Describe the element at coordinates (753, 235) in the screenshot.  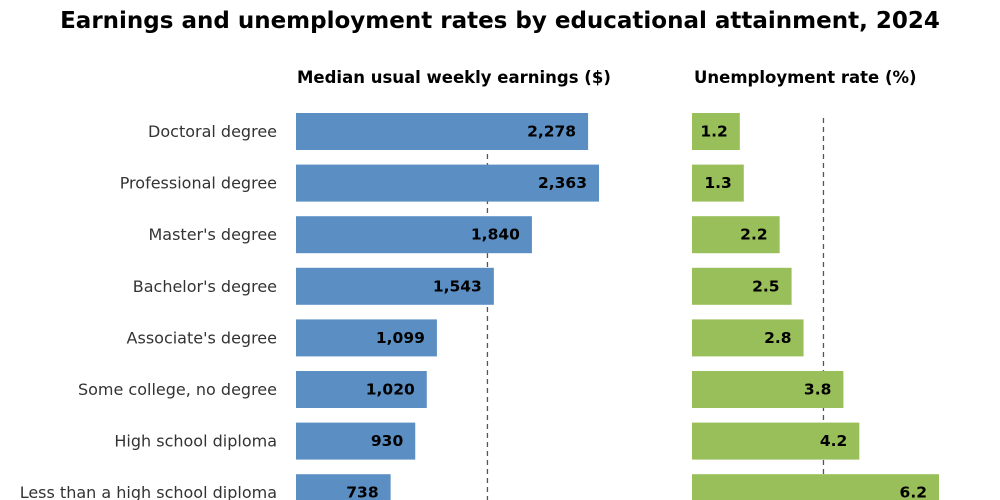
I see `unemployment-value-label: 2.2` at that location.